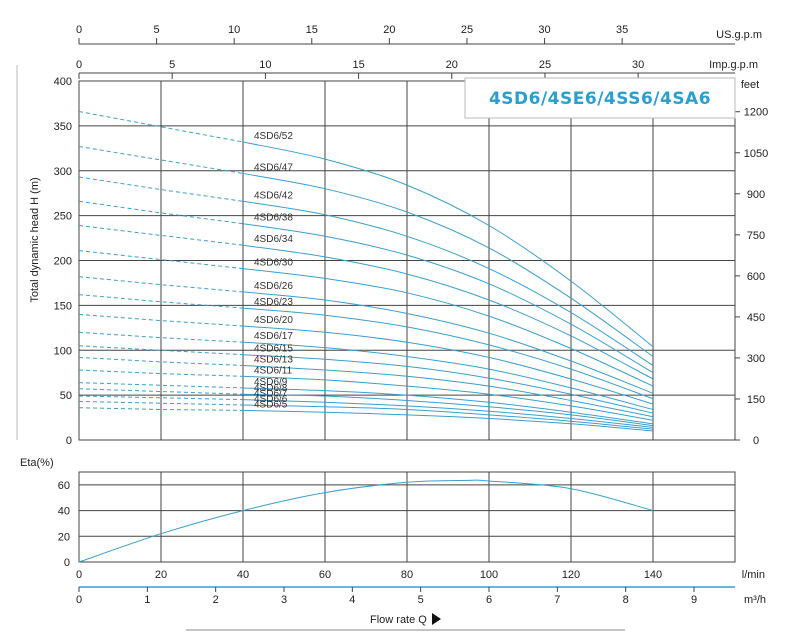  What do you see at coordinates (271, 394) in the screenshot?
I see `model-label-4sd6-7: 4SD6/7` at bounding box center [271, 394].